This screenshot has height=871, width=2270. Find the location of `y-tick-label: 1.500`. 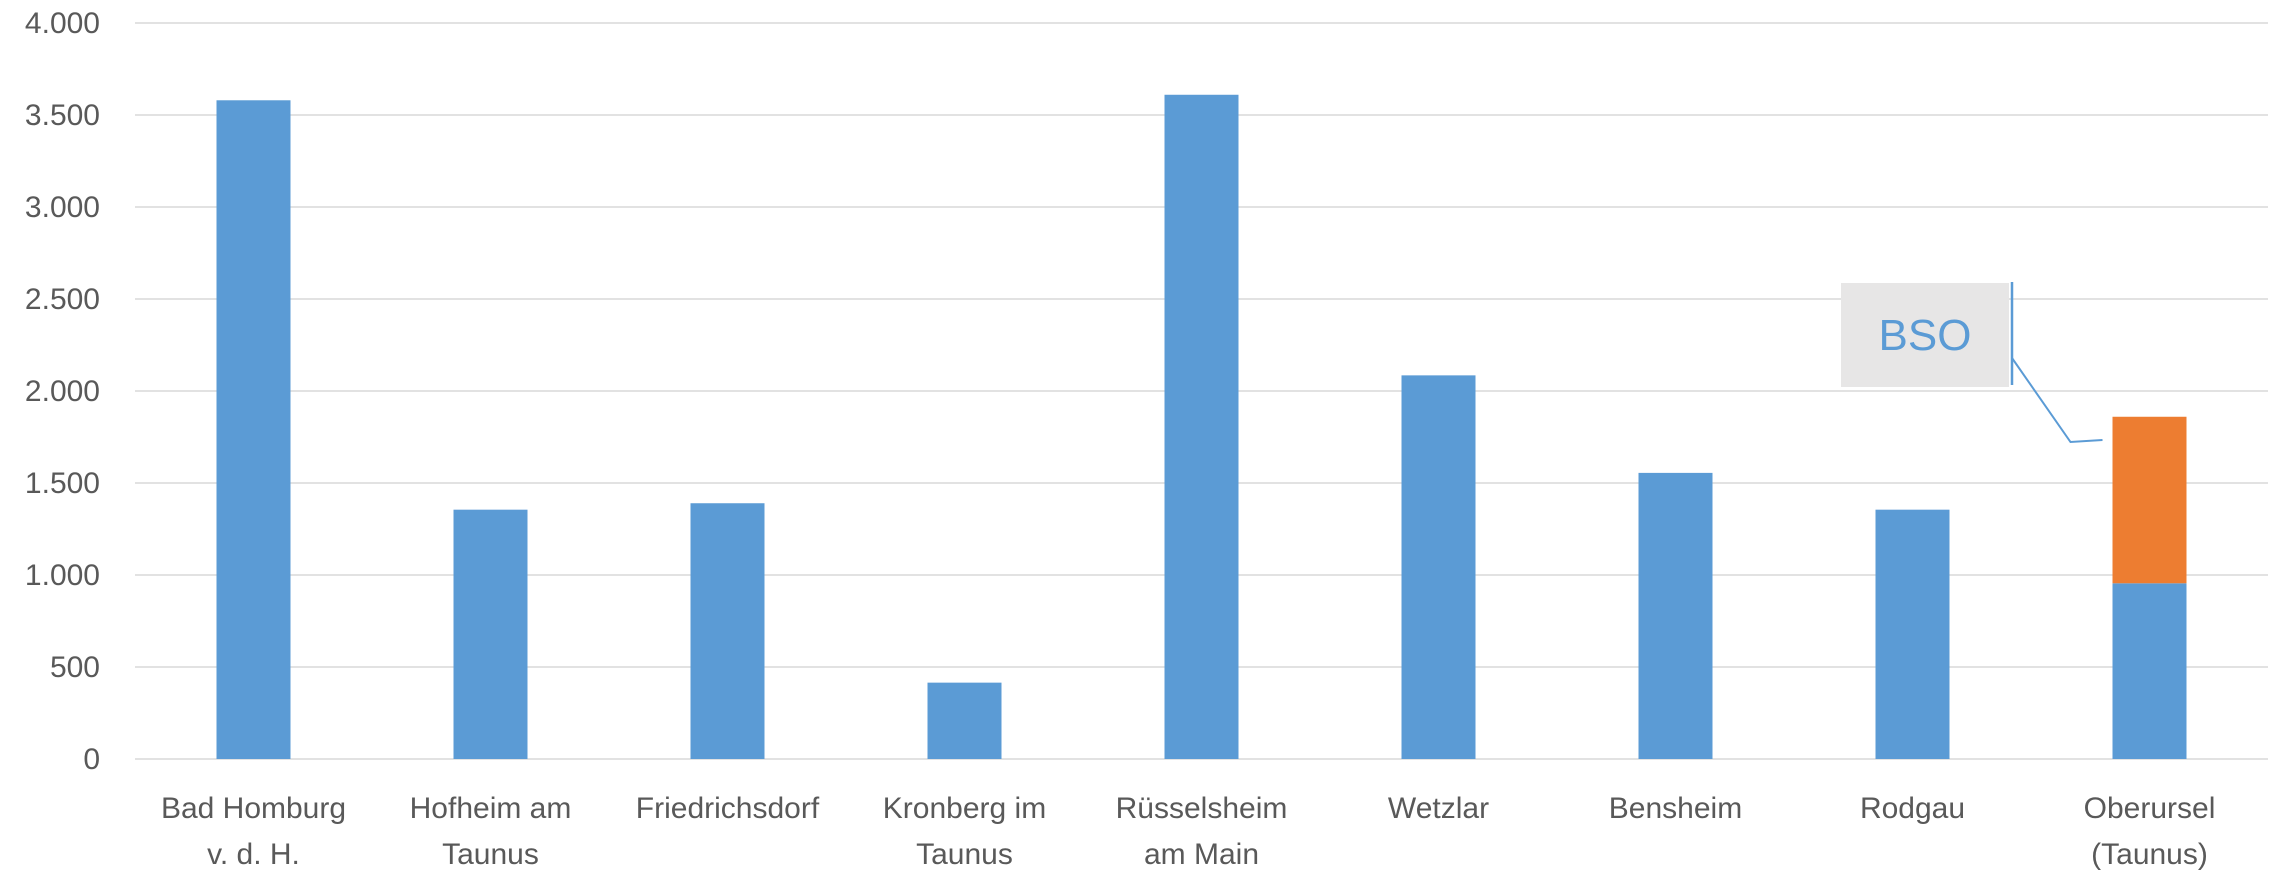

y-tick-label: 1.500 is located at coordinates (62, 483).